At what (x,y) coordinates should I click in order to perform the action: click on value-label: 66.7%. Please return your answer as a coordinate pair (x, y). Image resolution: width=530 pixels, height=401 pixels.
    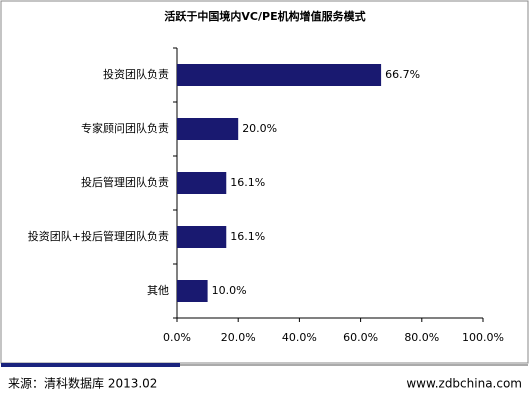
    Looking at the image, I should click on (402, 74).